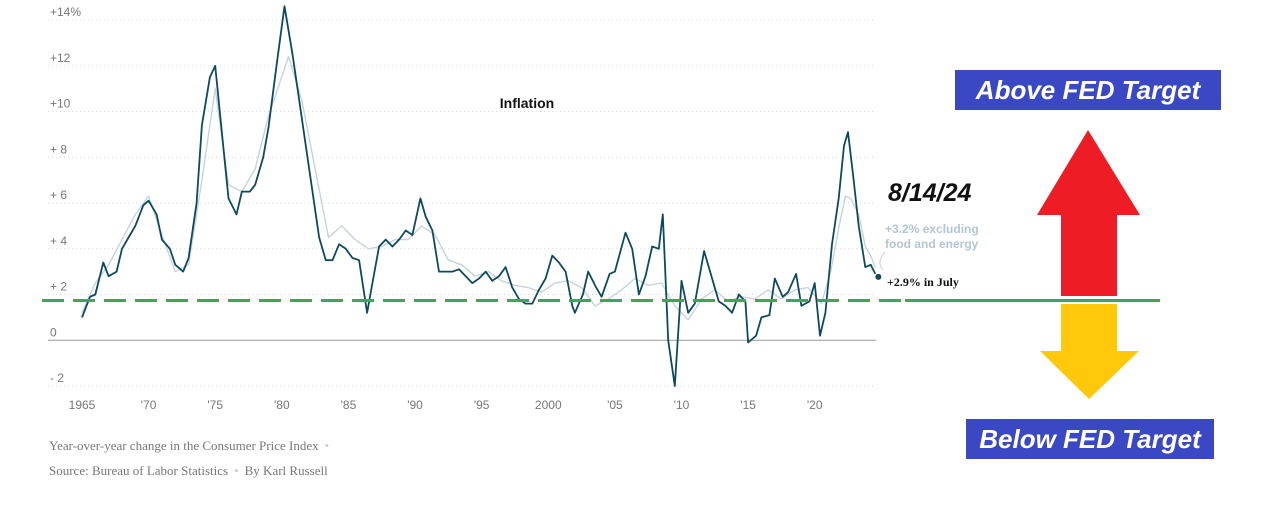  What do you see at coordinates (349, 405) in the screenshot?
I see `x-tick-label: '85` at bounding box center [349, 405].